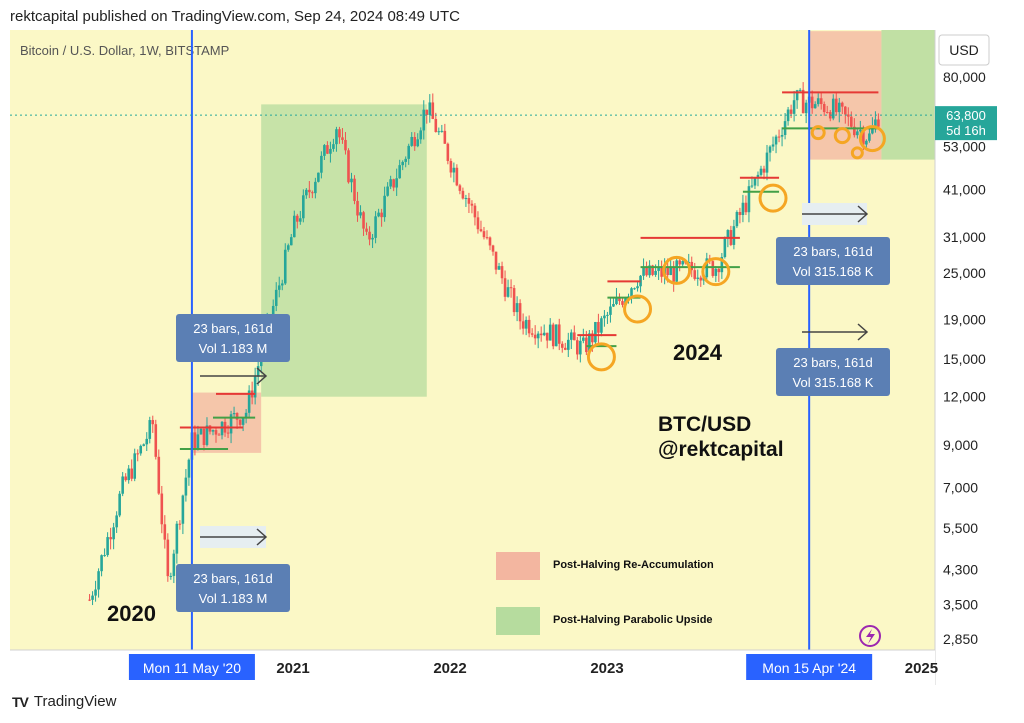 Image resolution: width=1024 pixels, height=723 pixels. I want to click on tradingview-logo: TV TradingView, so click(64, 701).